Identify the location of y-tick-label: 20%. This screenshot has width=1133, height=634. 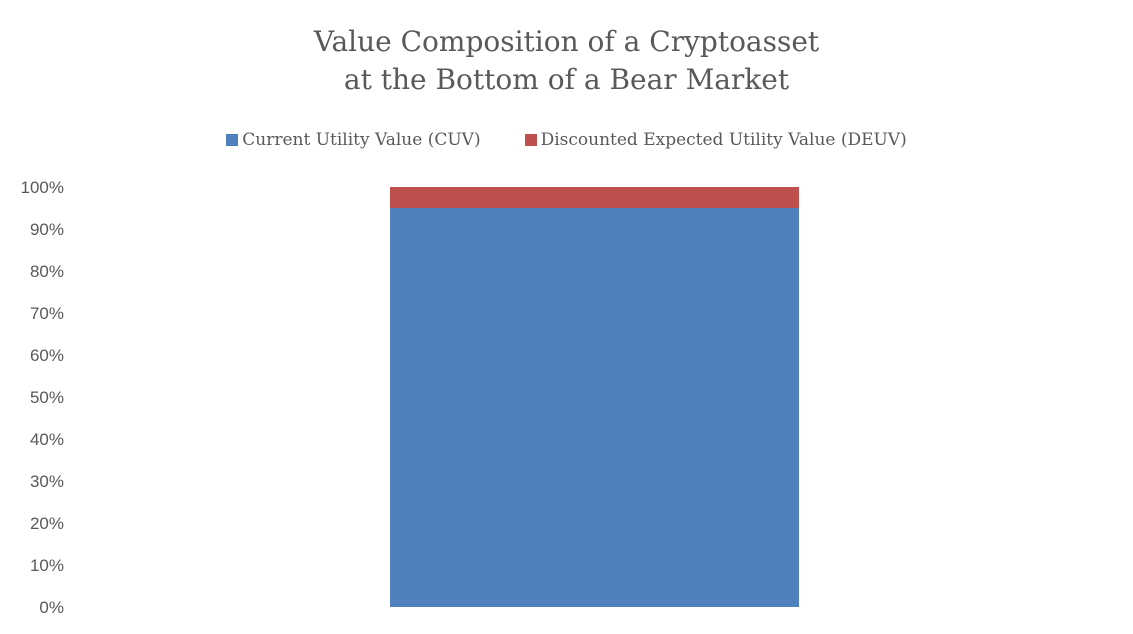
(47, 523).